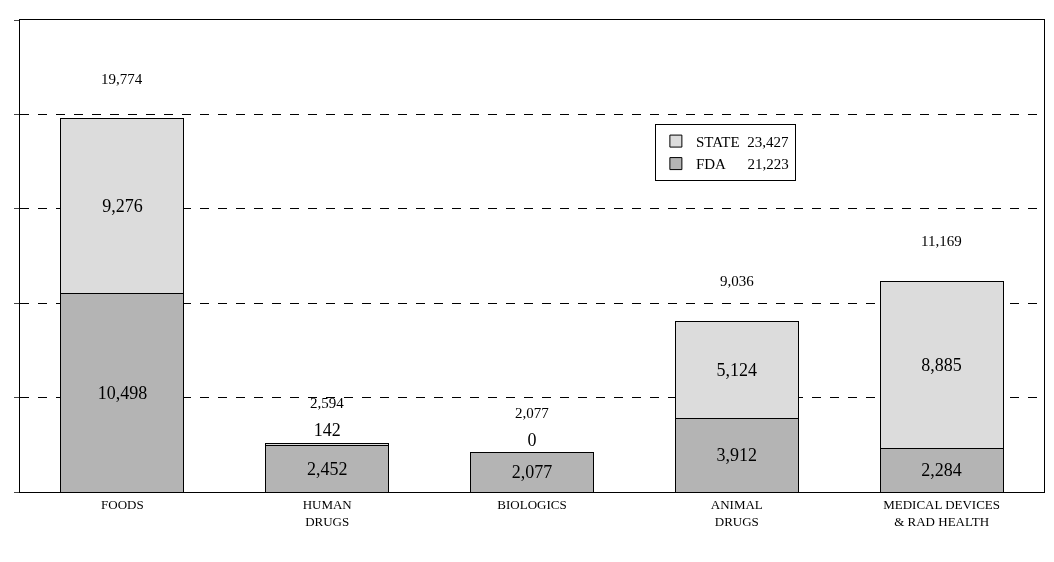  I want to click on data-label: 0, so click(532, 439).